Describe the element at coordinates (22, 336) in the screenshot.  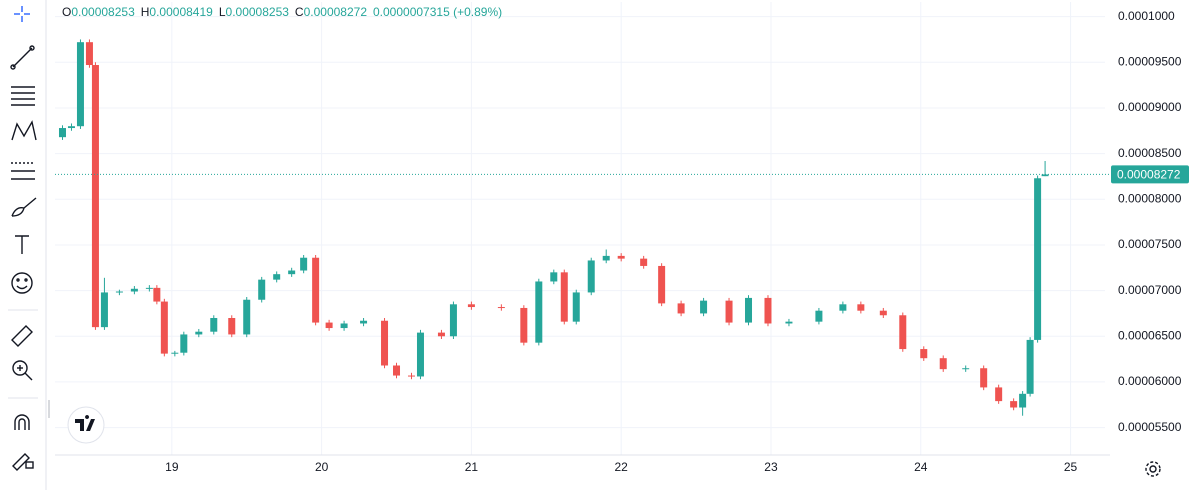
I see `ruler-tool` at that location.